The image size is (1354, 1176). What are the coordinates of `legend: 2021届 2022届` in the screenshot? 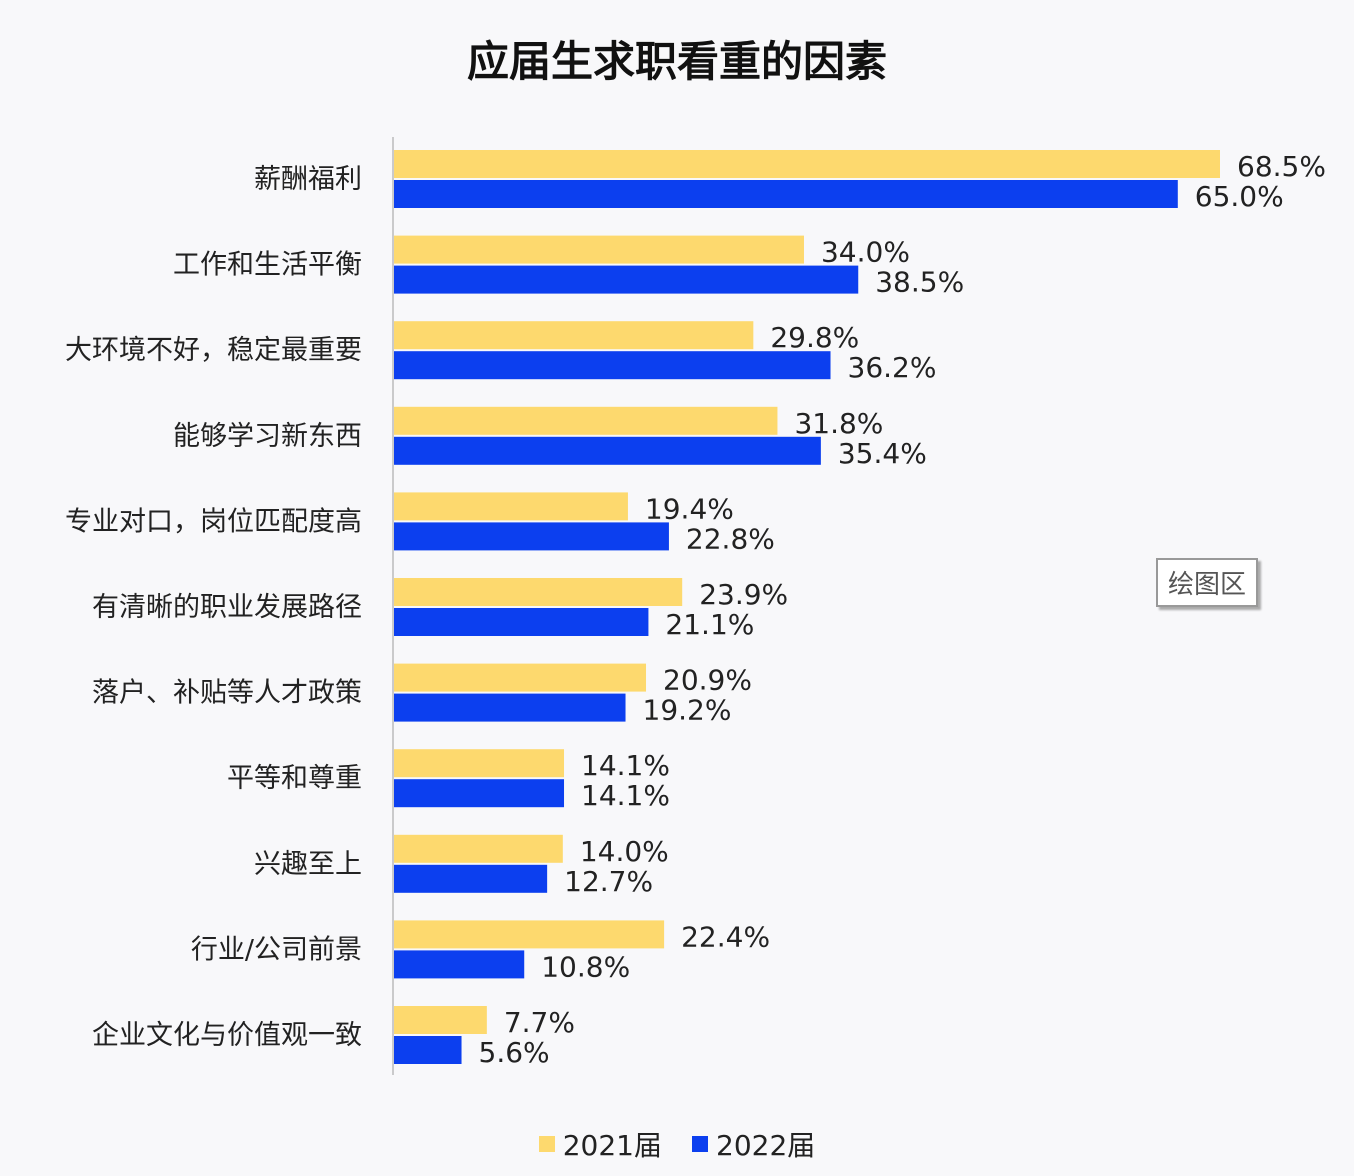 It's located at (677, 1144).